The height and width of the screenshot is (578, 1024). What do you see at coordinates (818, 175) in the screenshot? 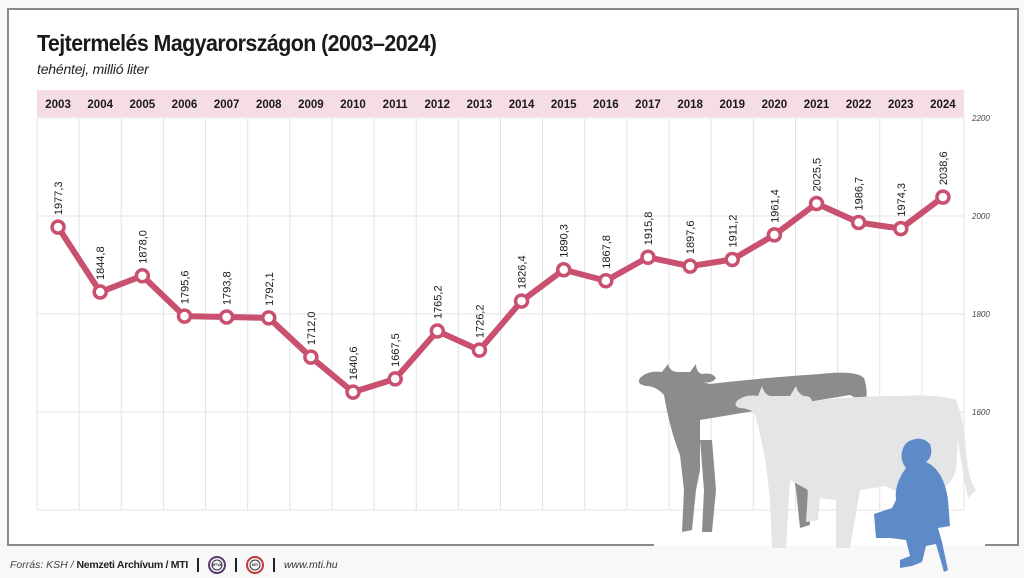
I see `data-label: 2025,5` at bounding box center [818, 175].